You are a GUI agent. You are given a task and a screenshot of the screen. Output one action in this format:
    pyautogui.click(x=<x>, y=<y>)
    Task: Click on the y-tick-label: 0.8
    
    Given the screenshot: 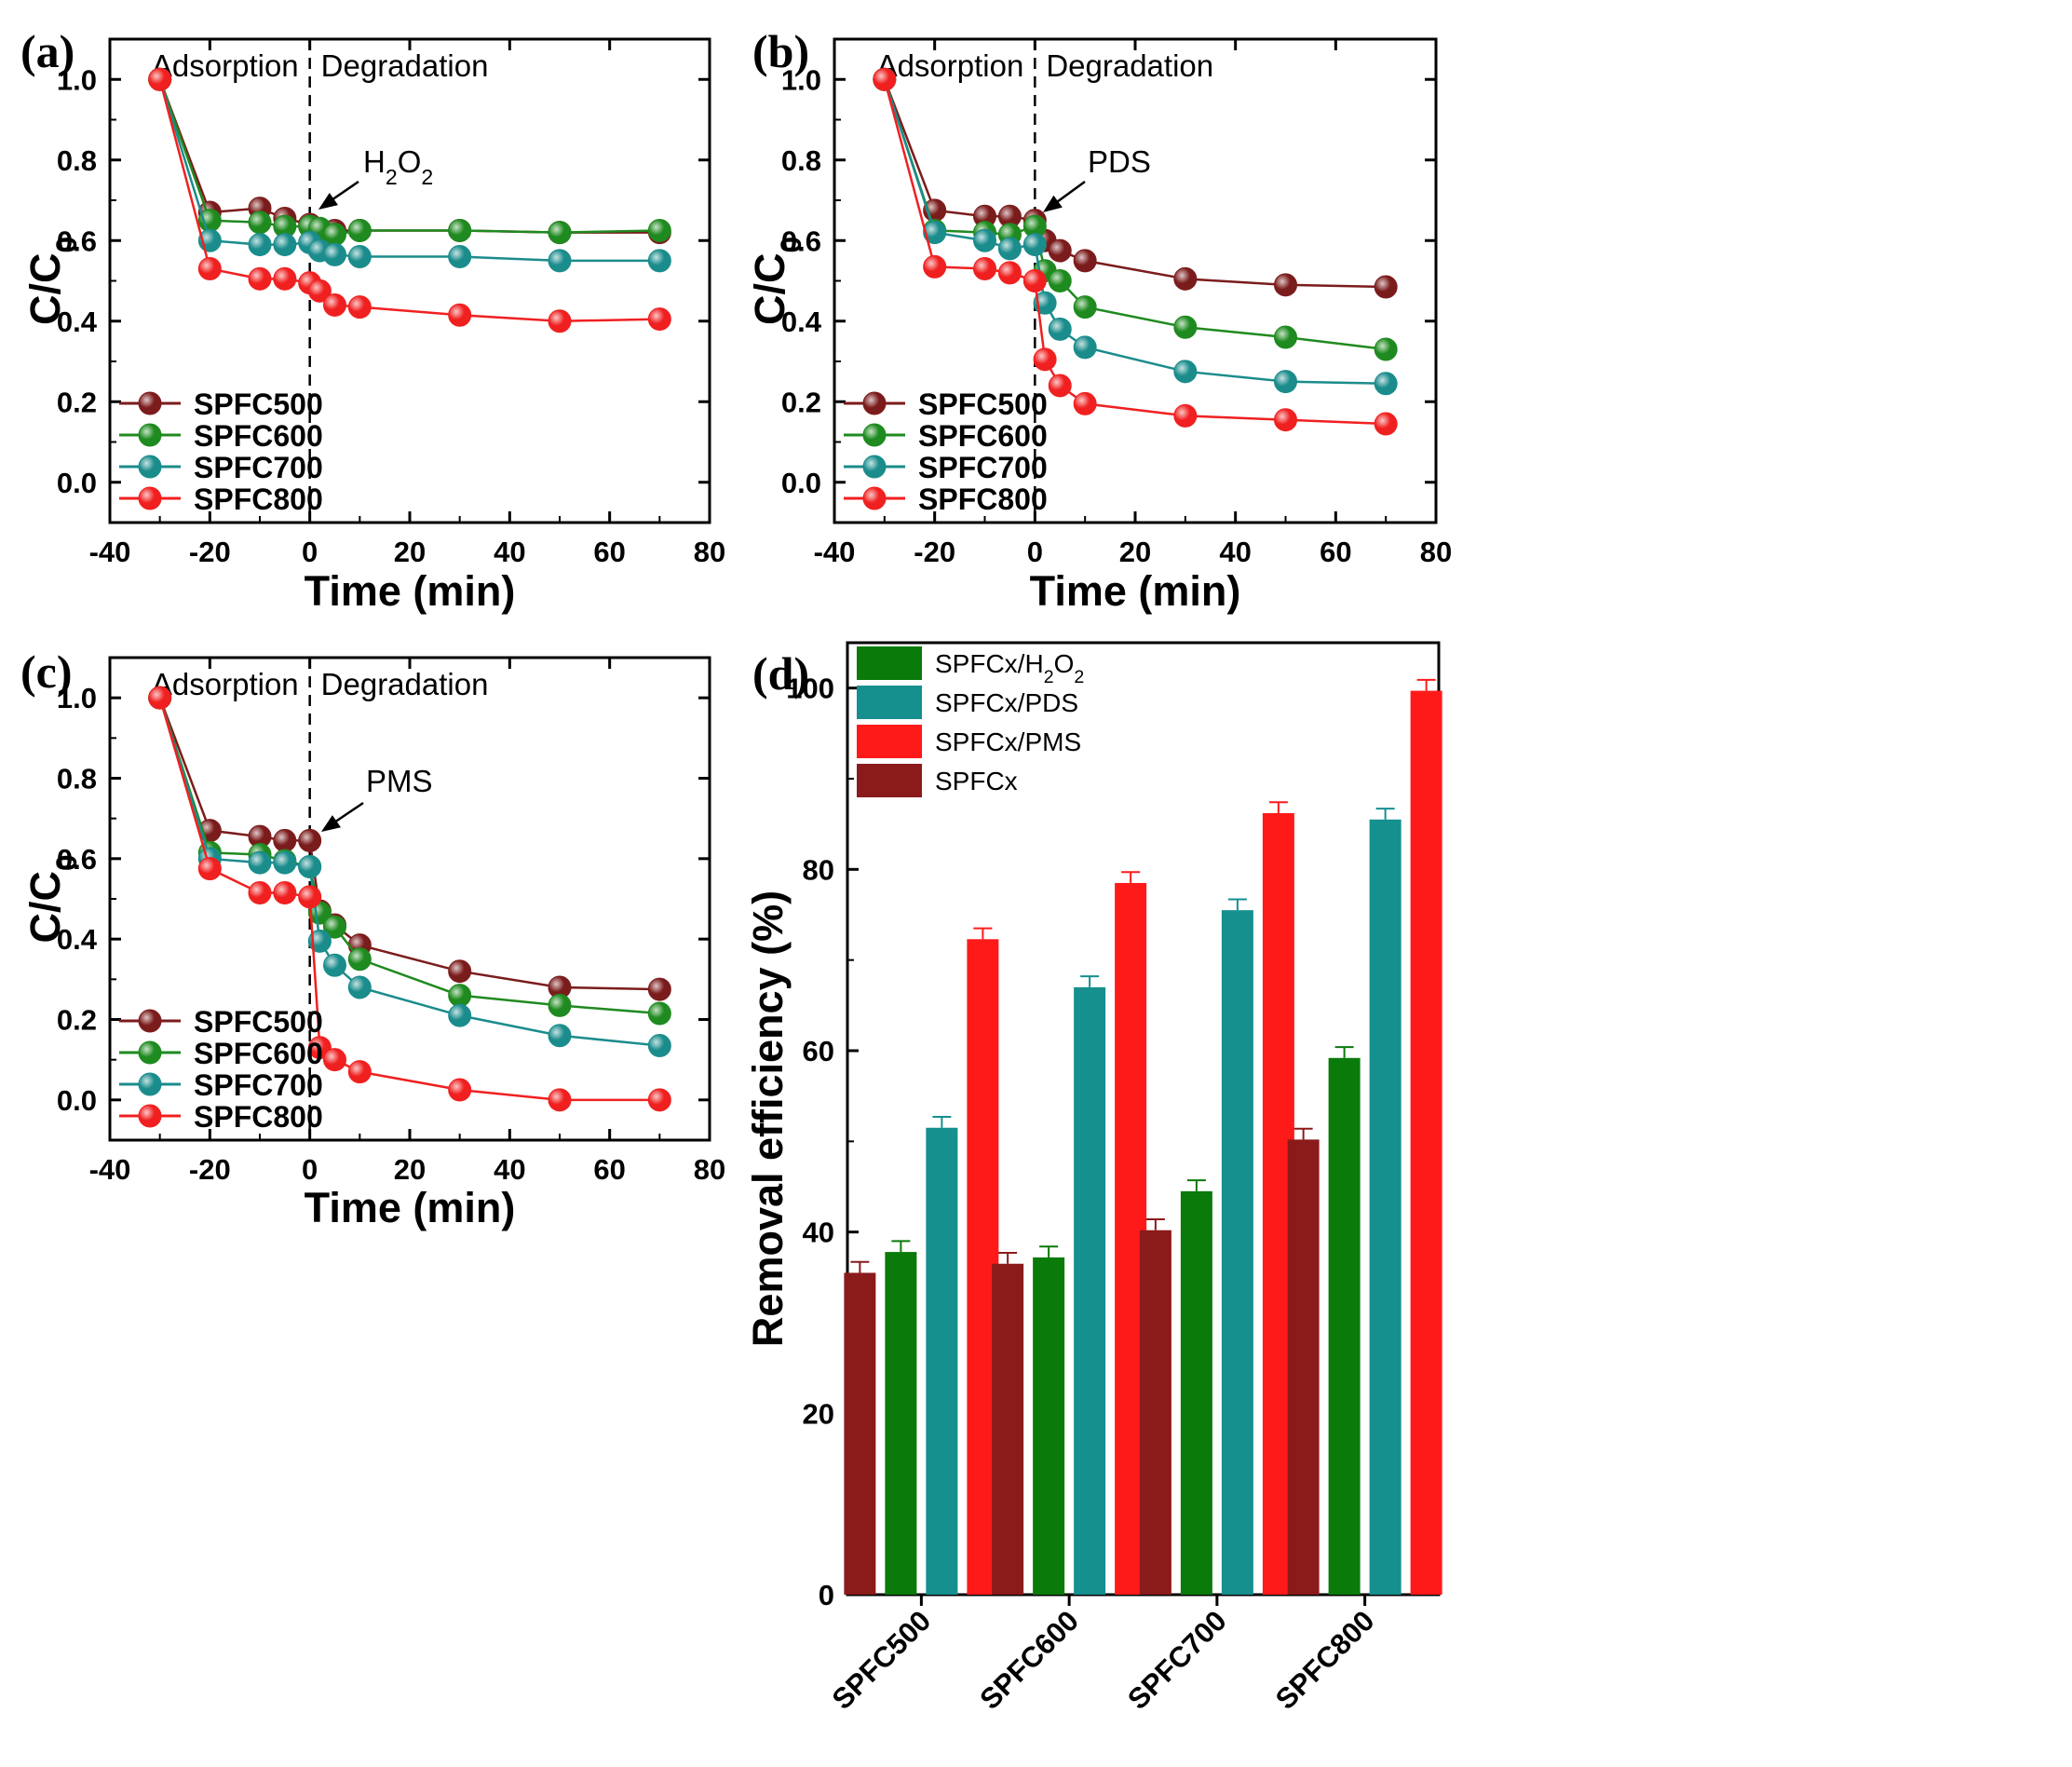 What is the action you would take?
    pyautogui.click(x=77, y=779)
    